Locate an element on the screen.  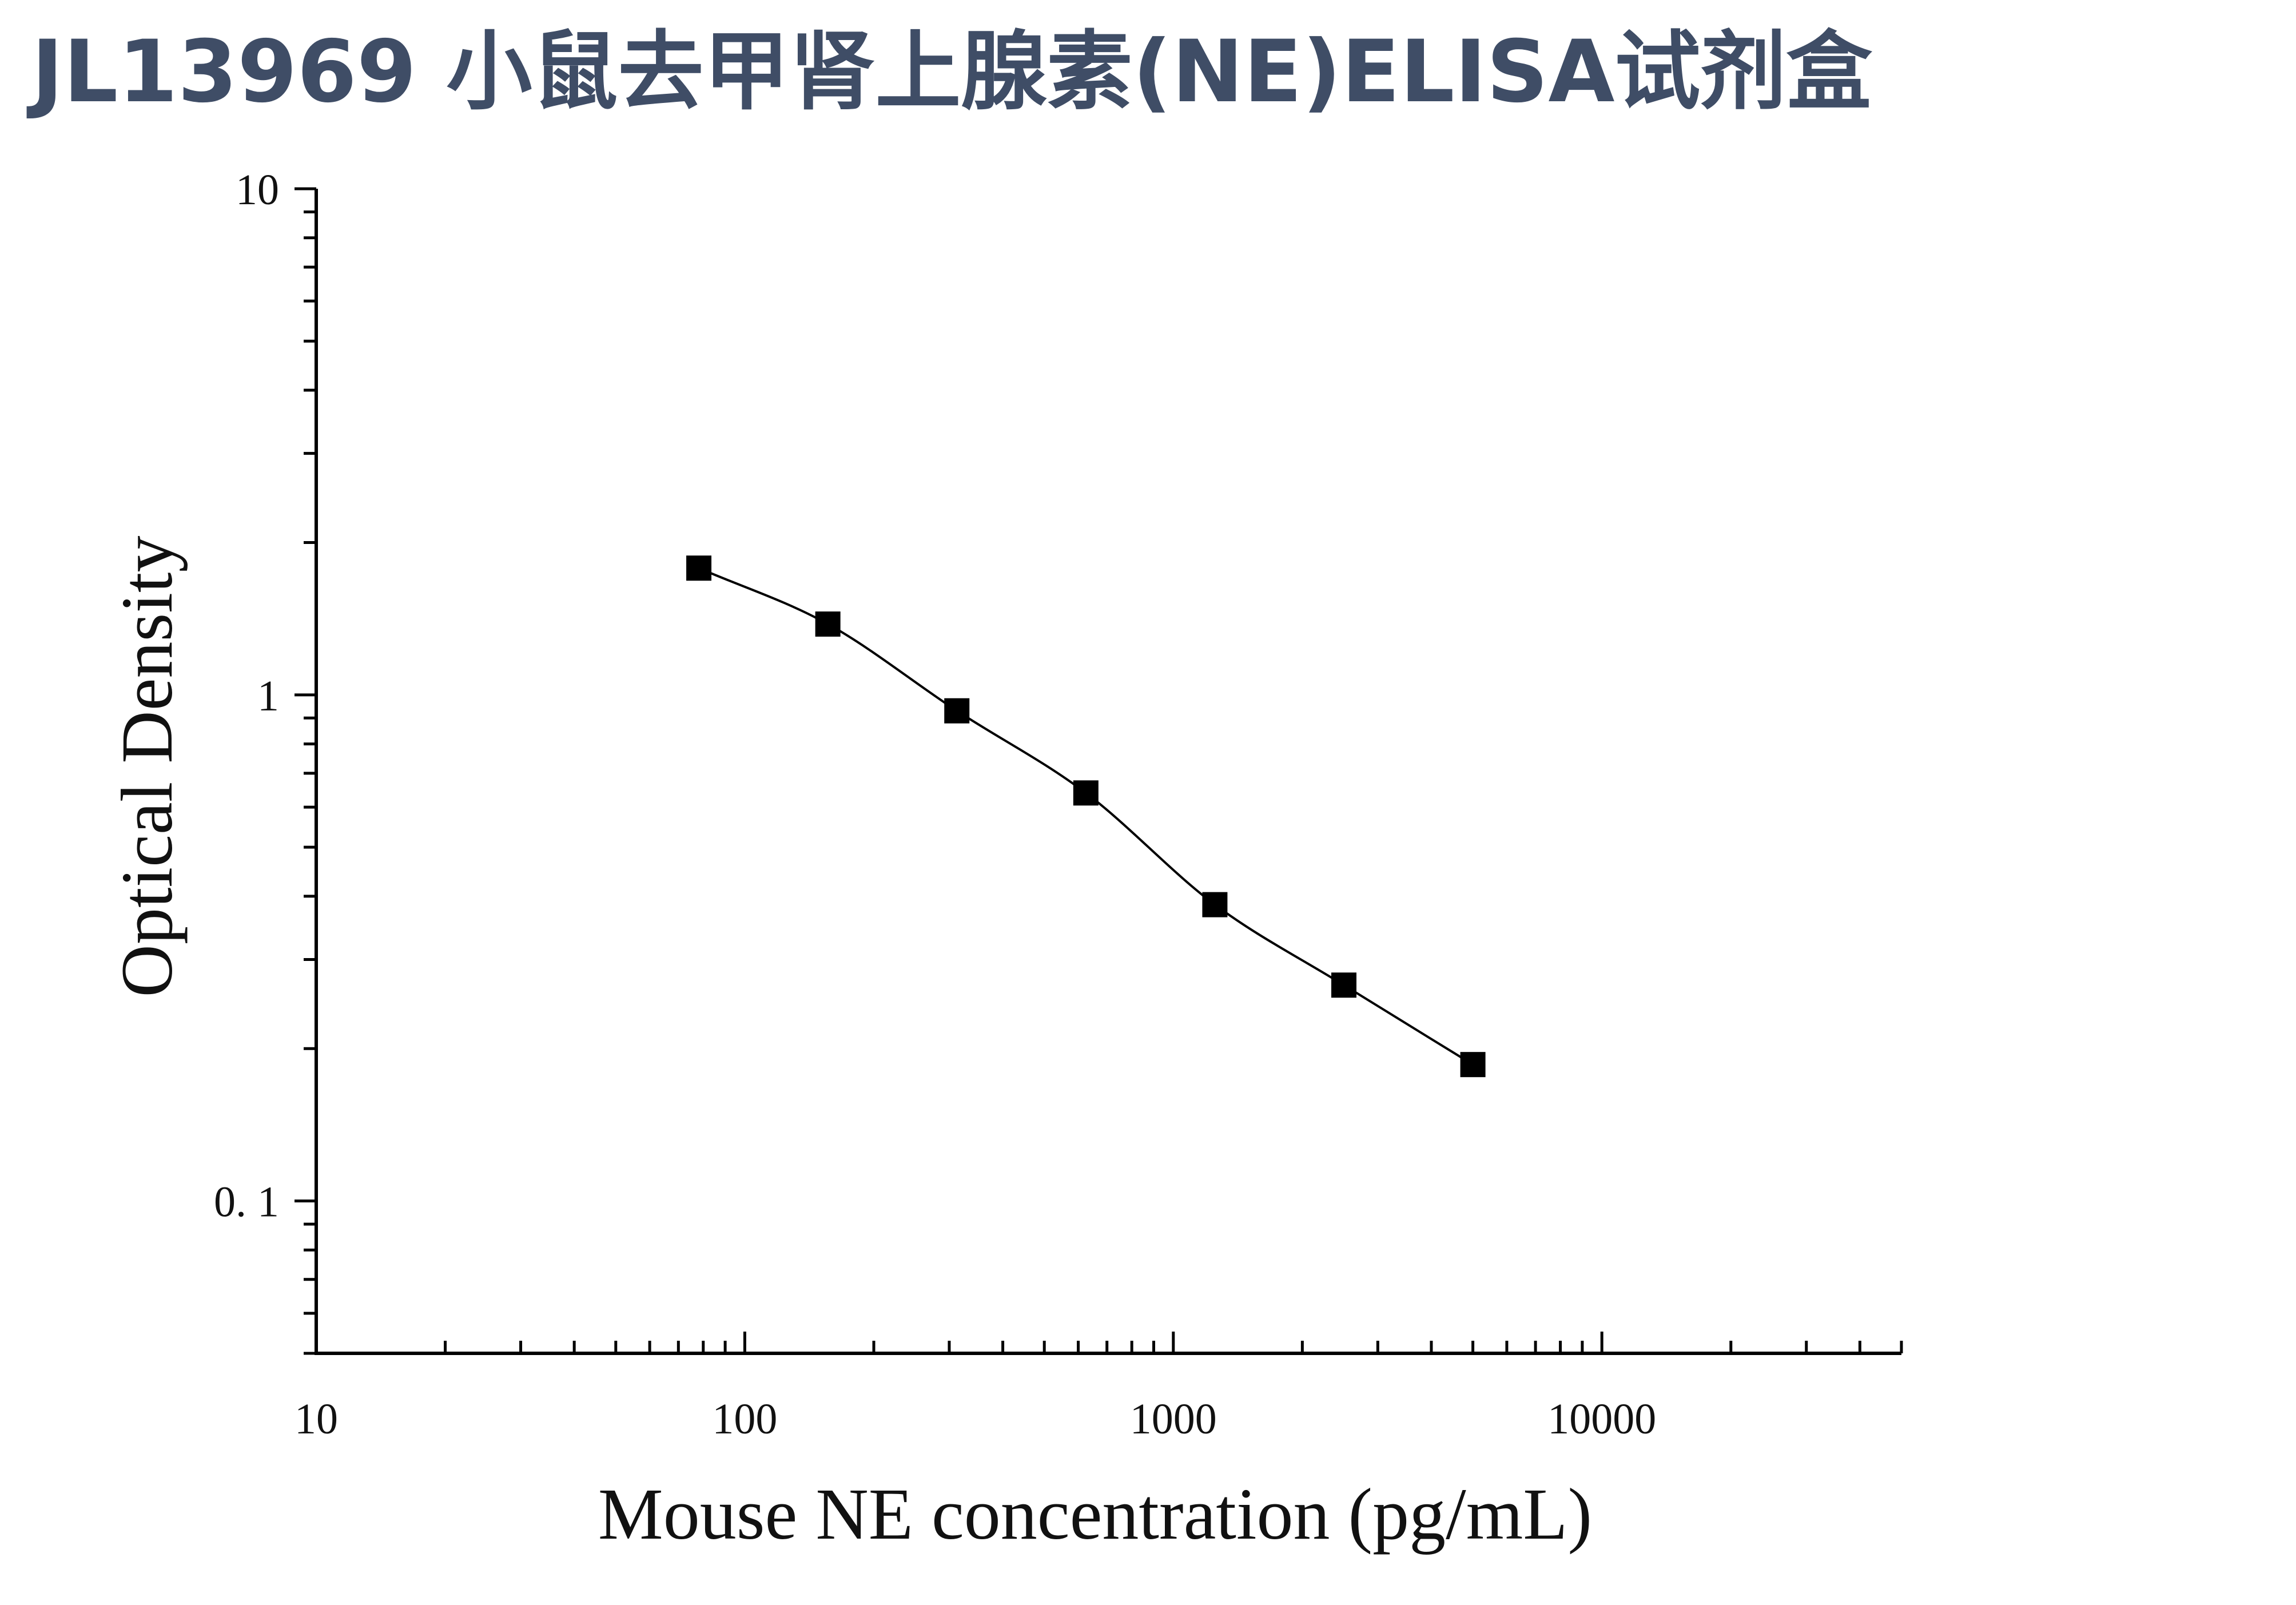
x-axis-label: Mouse NE concentration (pg/mL) is located at coordinates (1095, 1514).